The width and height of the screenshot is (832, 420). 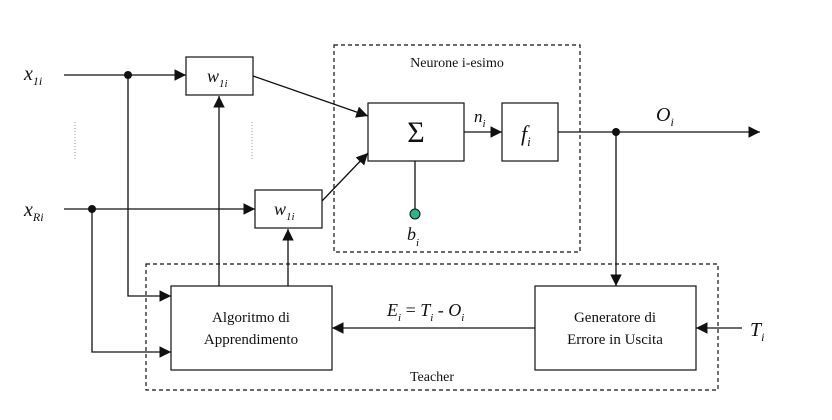 What do you see at coordinates (345, 177) in the screenshot?
I see `w-bottom-to-sum` at bounding box center [345, 177].